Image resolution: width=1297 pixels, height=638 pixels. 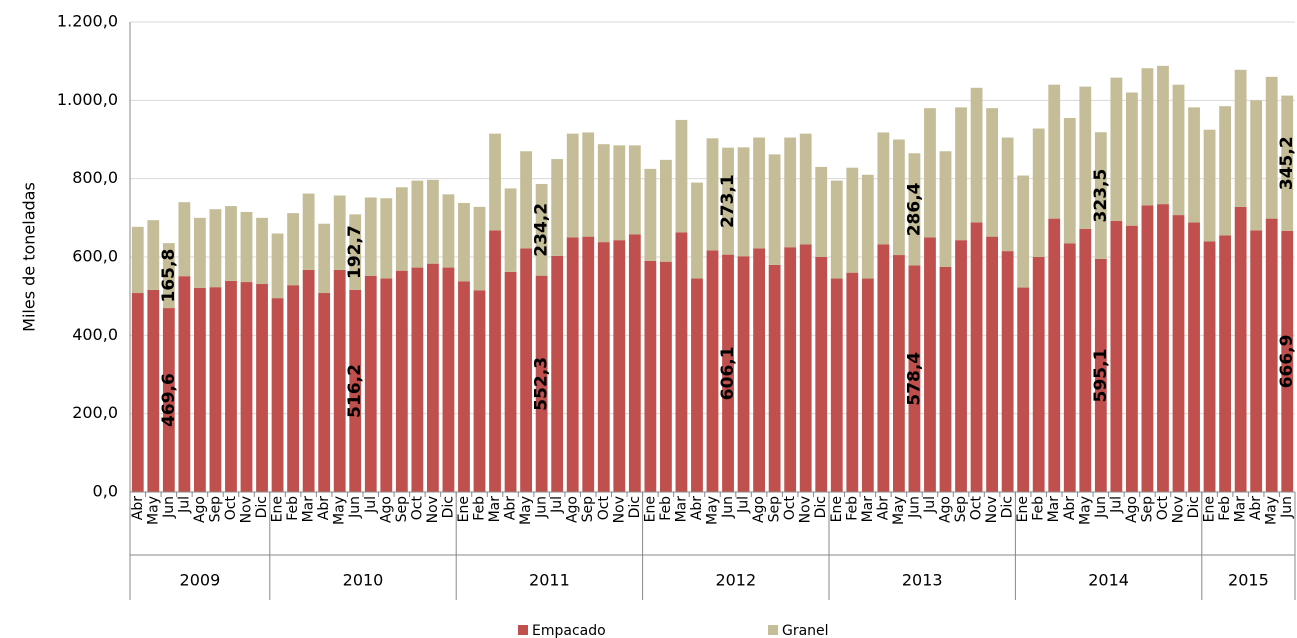 What do you see at coordinates (728, 373) in the screenshot?
I see `data-label: 606,1` at bounding box center [728, 373].